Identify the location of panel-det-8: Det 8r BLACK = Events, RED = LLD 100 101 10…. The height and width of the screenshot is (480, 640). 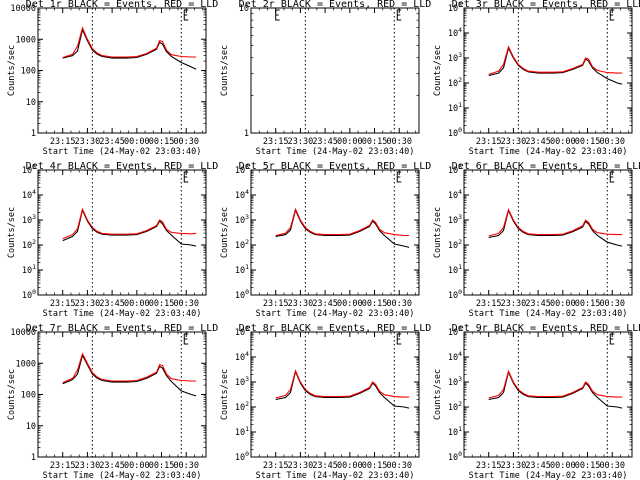
(325, 401).